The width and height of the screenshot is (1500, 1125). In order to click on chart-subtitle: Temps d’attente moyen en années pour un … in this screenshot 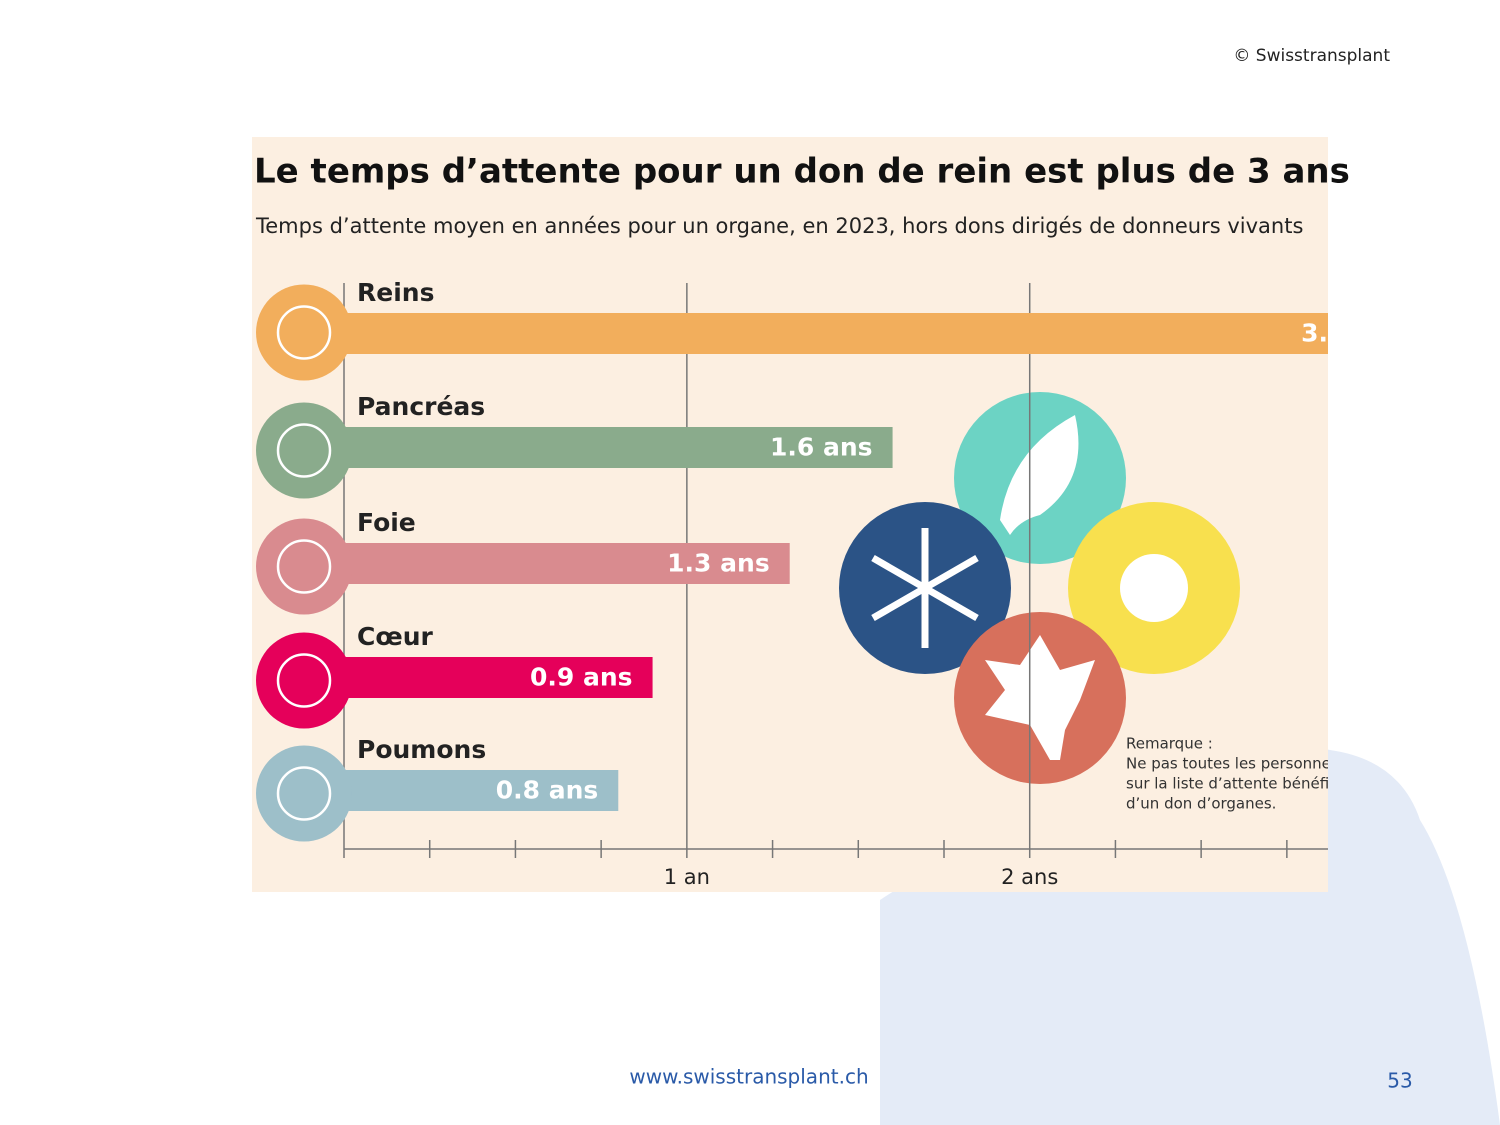, I will do `click(779, 226)`.